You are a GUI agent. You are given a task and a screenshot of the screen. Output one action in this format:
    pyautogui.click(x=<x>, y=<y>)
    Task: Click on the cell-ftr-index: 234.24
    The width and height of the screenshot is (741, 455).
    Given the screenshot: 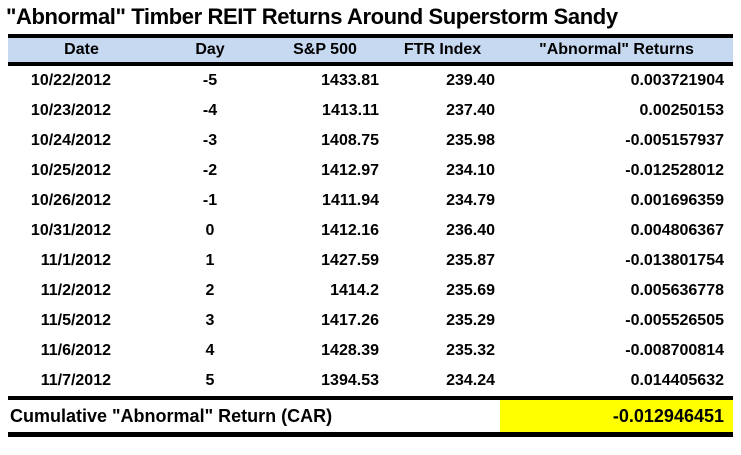 What is the action you would take?
    pyautogui.click(x=470, y=380)
    